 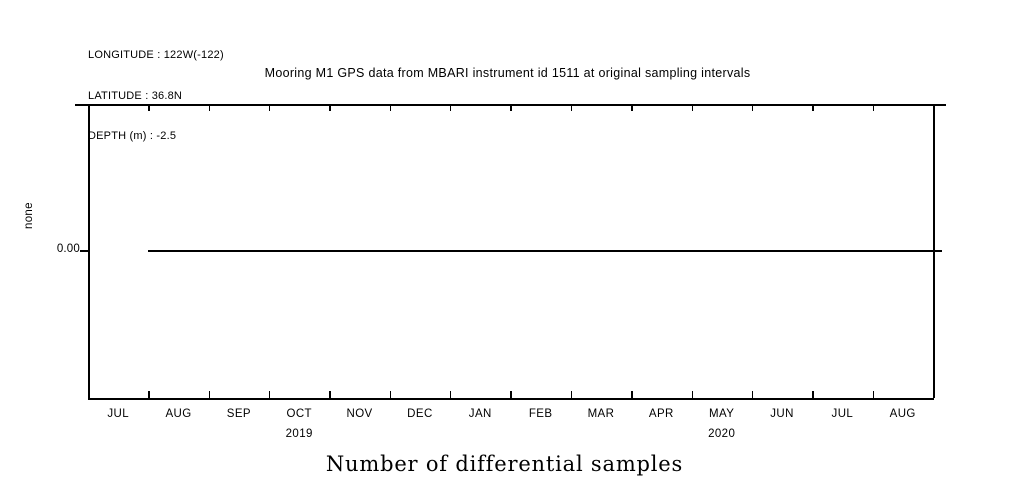 What do you see at coordinates (504, 464) in the screenshot?
I see `chart-title: Number of differential samples` at bounding box center [504, 464].